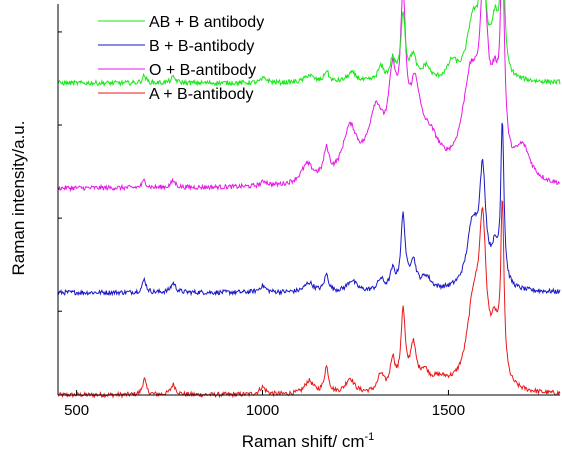 This screenshot has height=456, width=562. Describe the element at coordinates (201, 94) in the screenshot. I see `legend-label-a: A + B-antibody` at that location.